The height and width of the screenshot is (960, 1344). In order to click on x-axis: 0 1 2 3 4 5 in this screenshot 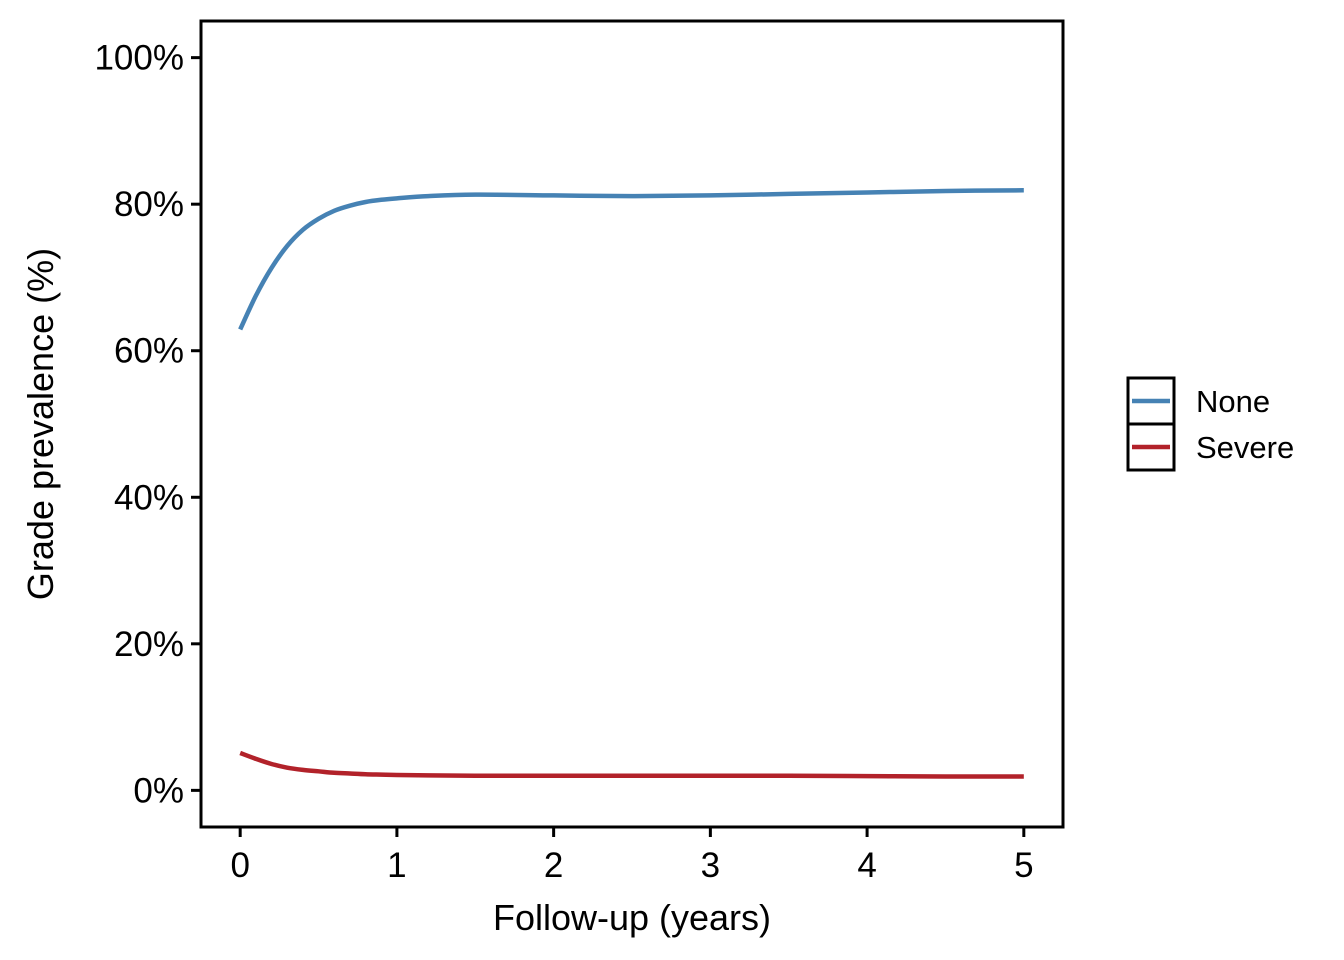, I will do `click(632, 856)`.